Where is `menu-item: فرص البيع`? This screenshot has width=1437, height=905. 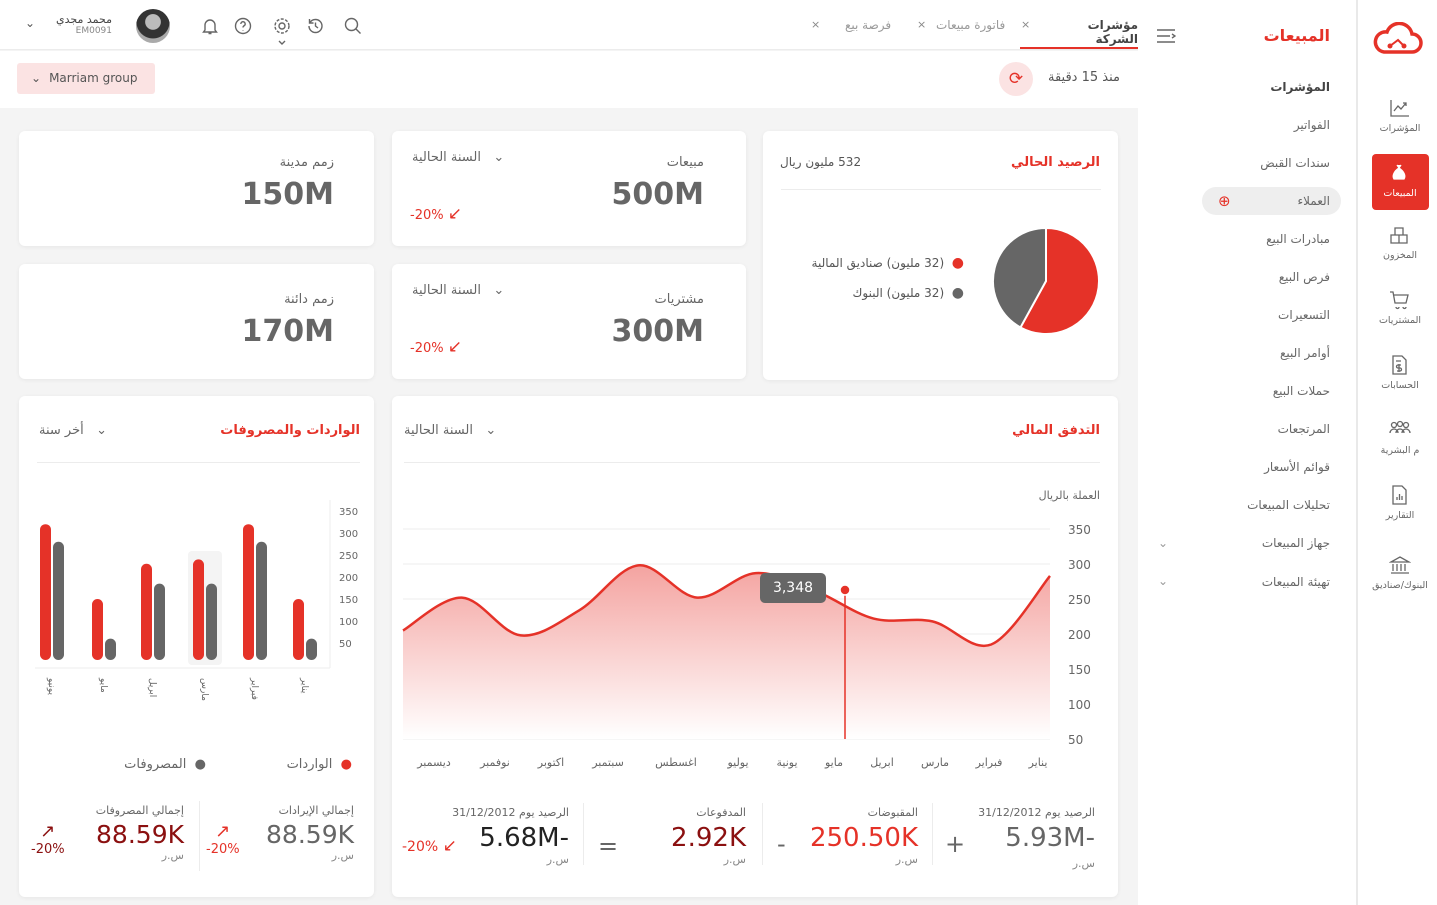
menu-item: فرص البيع is located at coordinates (1304, 277).